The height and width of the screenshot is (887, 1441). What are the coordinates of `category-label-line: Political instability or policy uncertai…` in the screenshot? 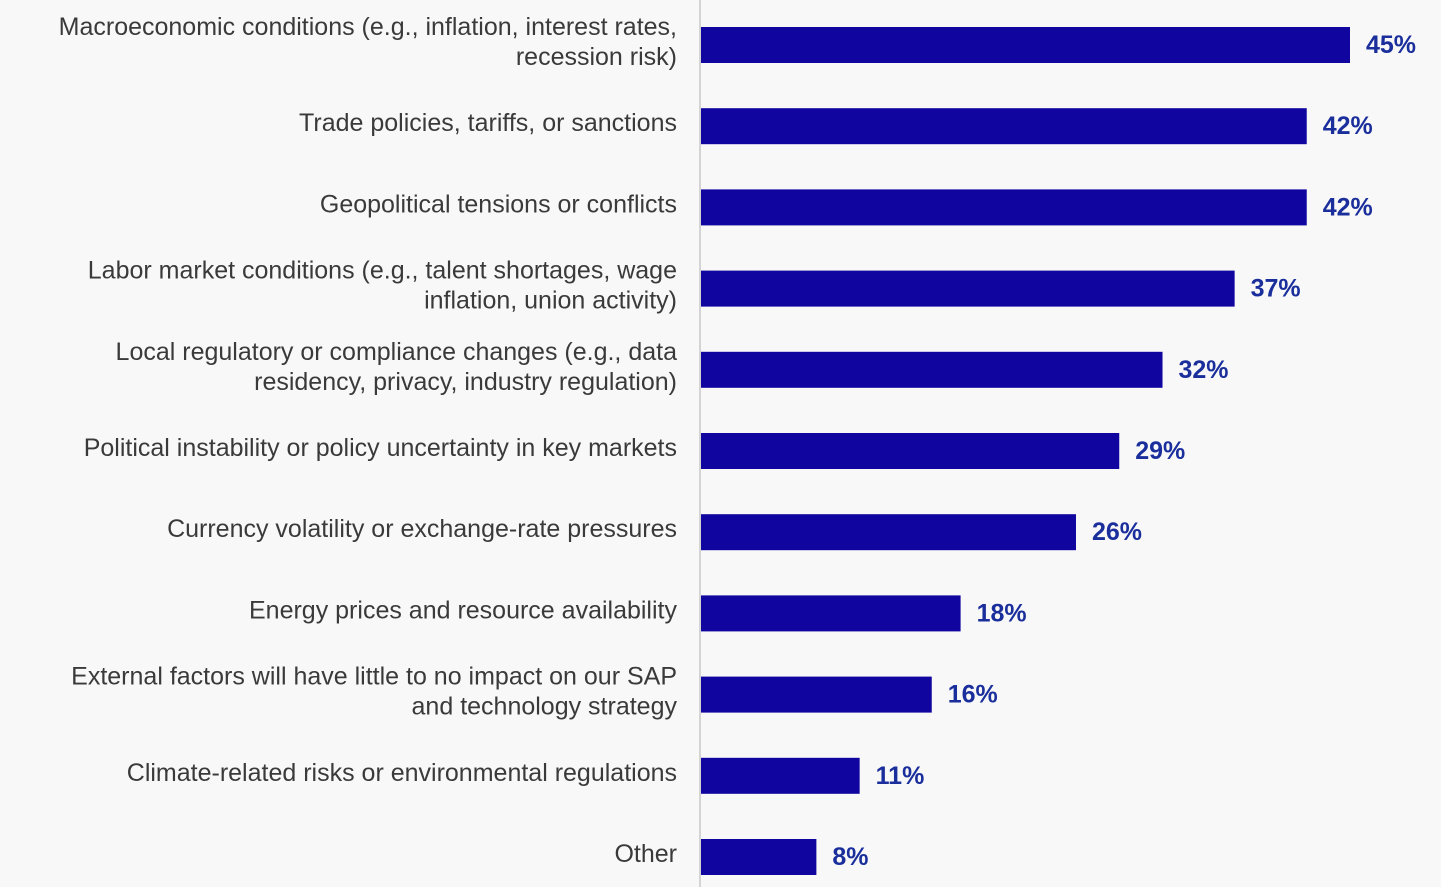 It's located at (380, 448).